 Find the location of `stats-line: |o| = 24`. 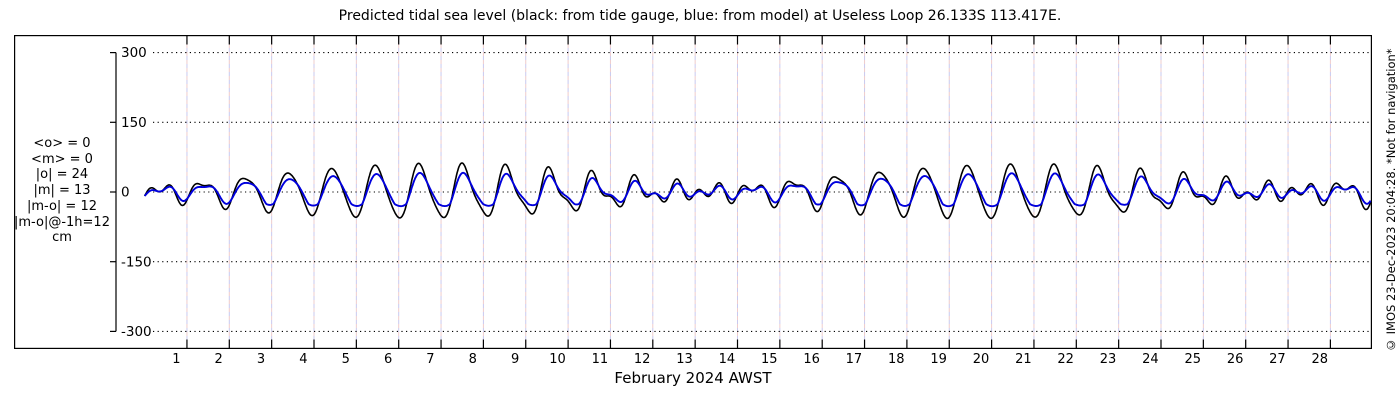

stats-line: |o| = 24 is located at coordinates (62, 175).